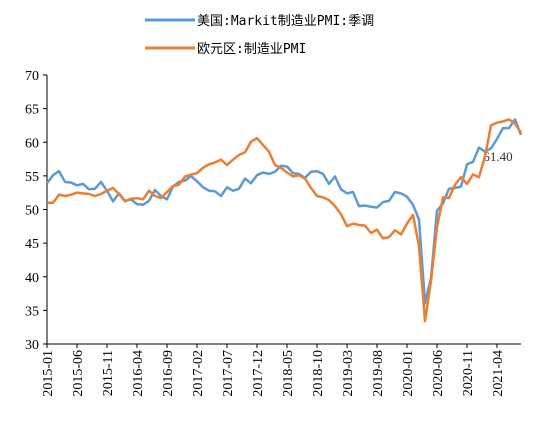 This screenshot has width=536, height=442. Describe the element at coordinates (168, 373) in the screenshot. I see `x-tick-label: 2016-09` at that location.